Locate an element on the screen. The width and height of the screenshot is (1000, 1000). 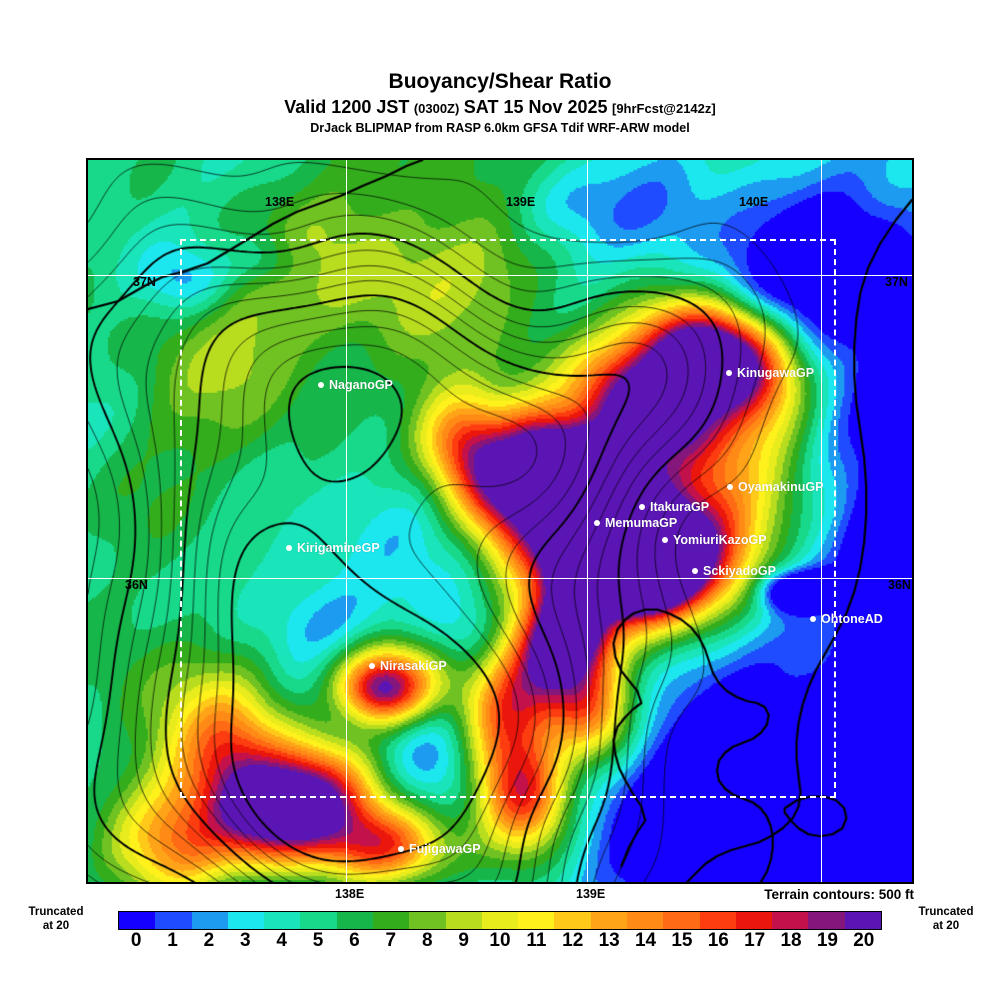
colorbar-tick-8: 8 is located at coordinates (427, 940).